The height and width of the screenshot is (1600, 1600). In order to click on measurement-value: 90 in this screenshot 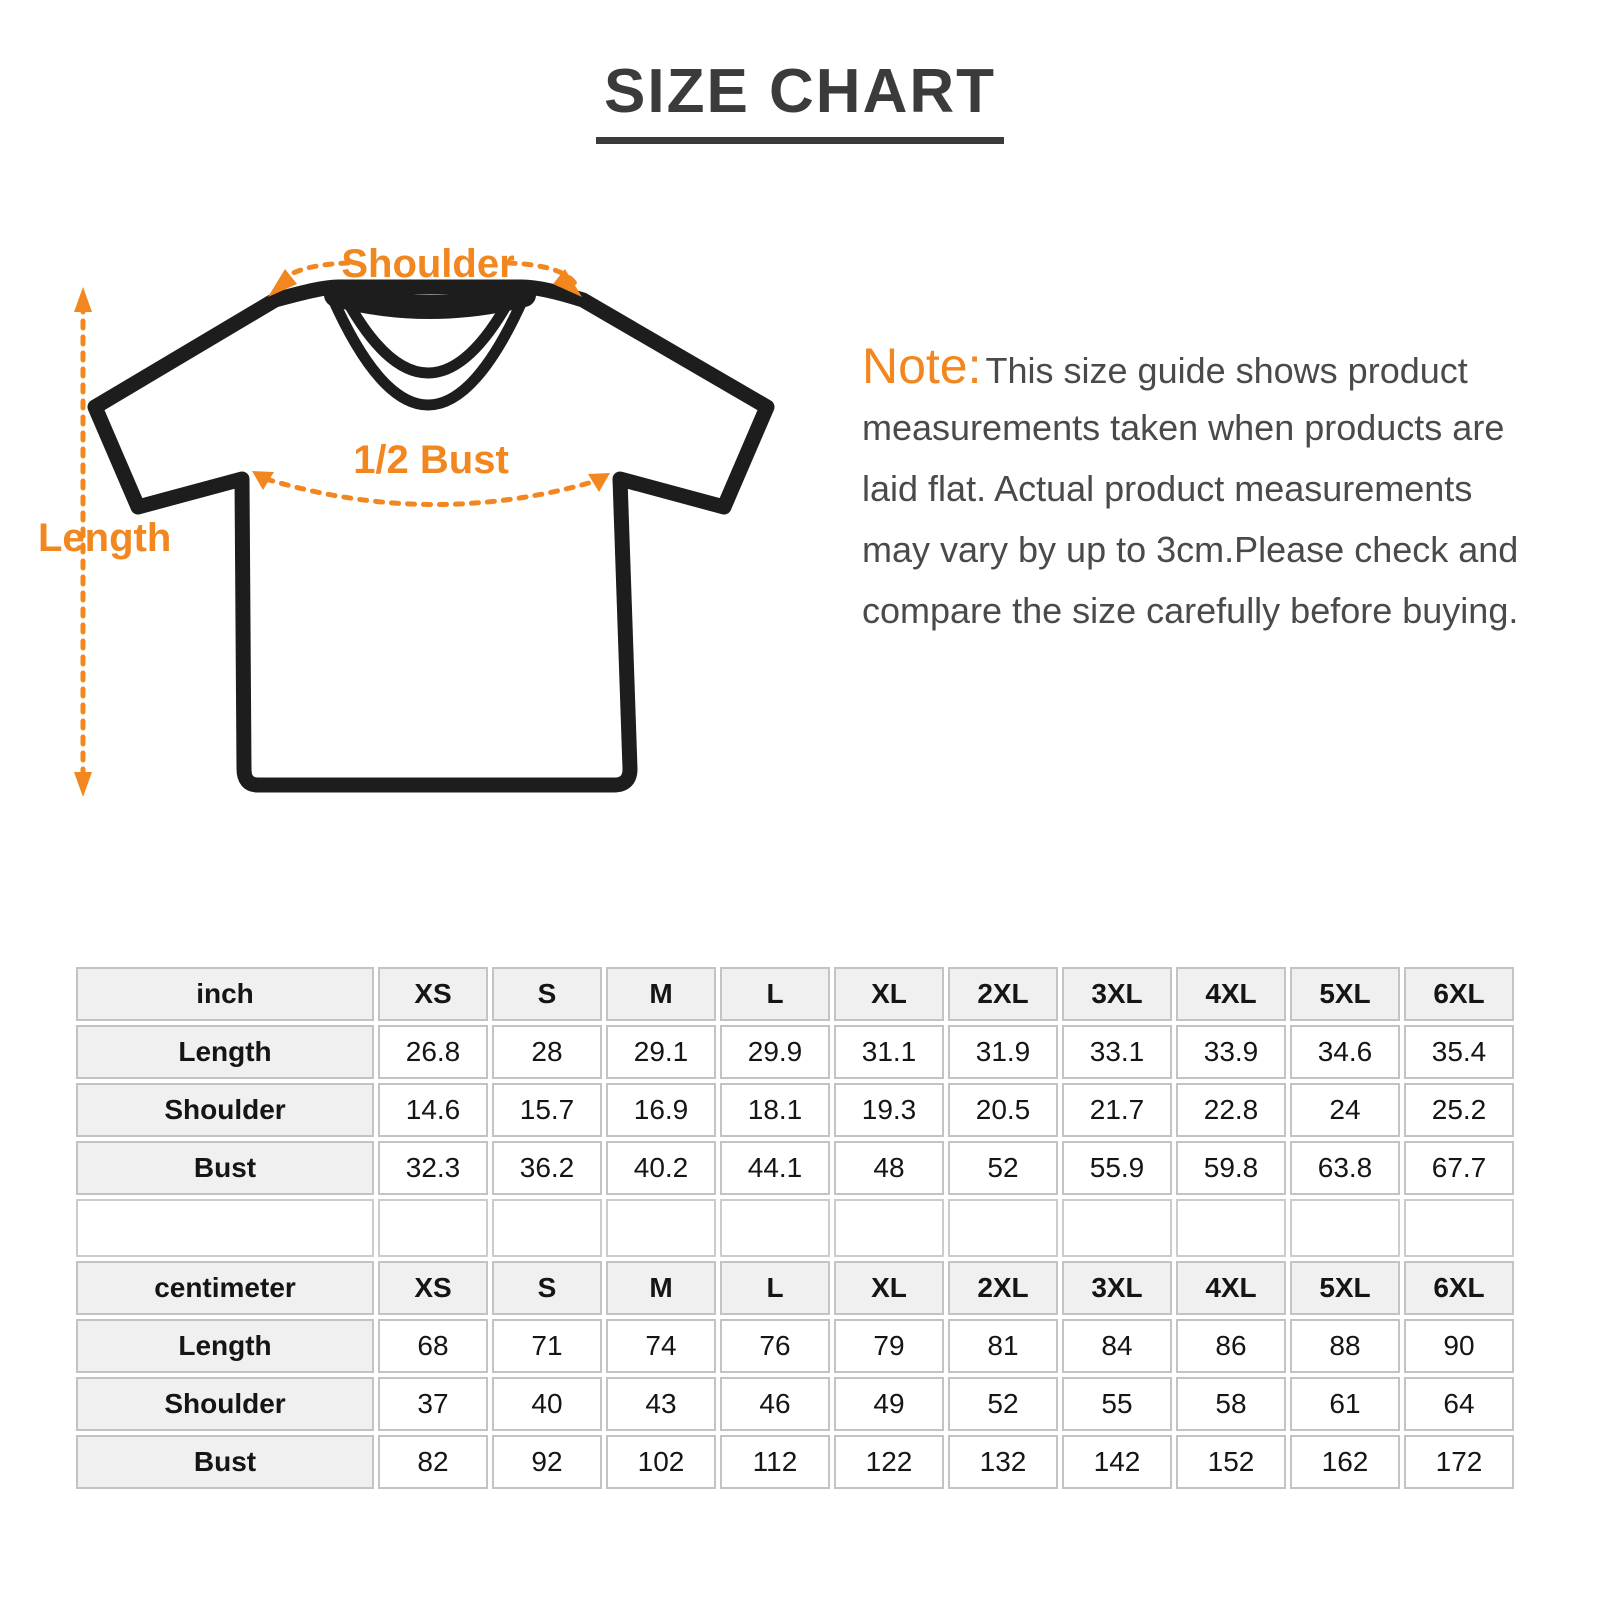, I will do `click(1459, 1346)`.